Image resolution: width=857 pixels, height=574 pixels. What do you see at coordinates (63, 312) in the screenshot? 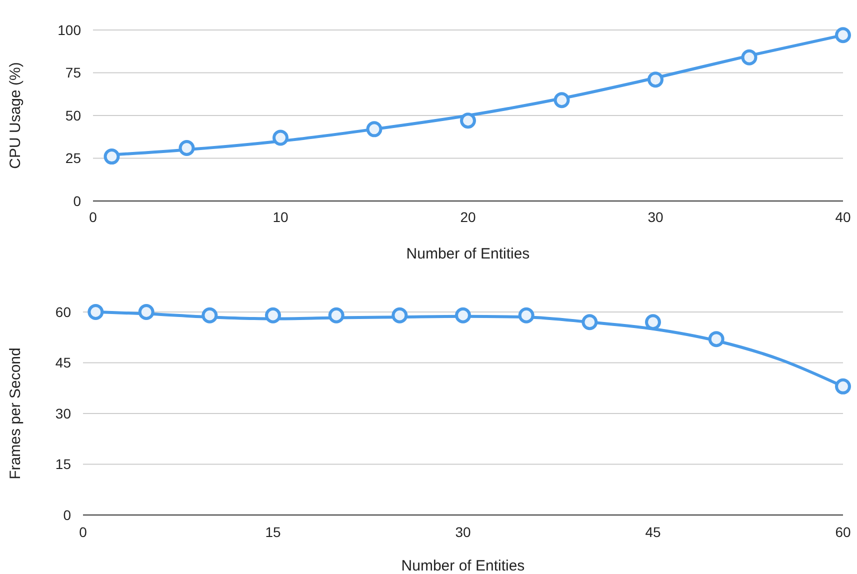
I see `y-tick-label: 60` at bounding box center [63, 312].